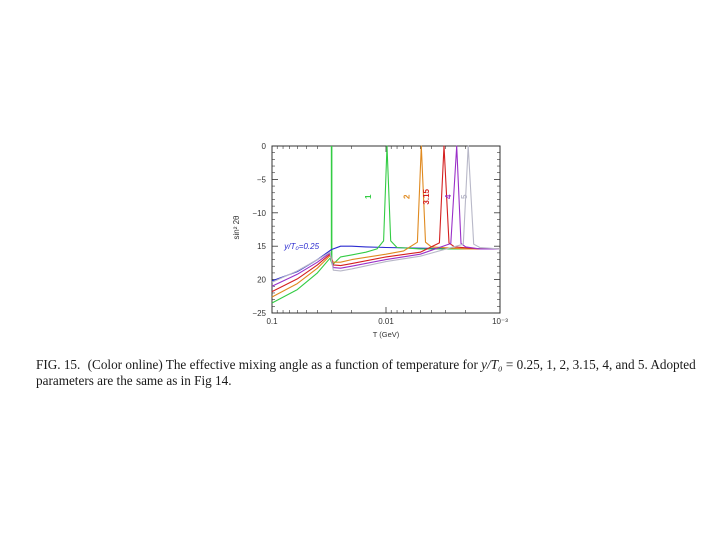 The width and height of the screenshot is (720, 545). Describe the element at coordinates (264, 146) in the screenshot. I see `y-tick-label: 0` at that location.